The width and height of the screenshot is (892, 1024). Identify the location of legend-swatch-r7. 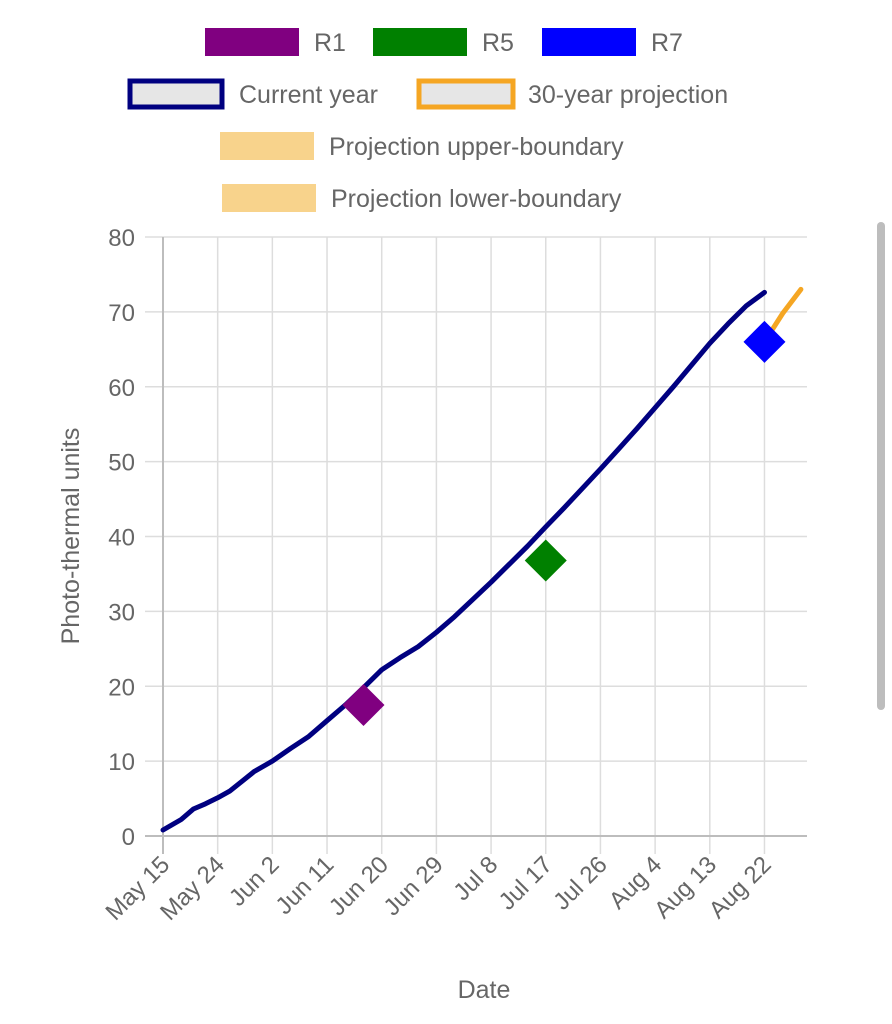
(589, 42).